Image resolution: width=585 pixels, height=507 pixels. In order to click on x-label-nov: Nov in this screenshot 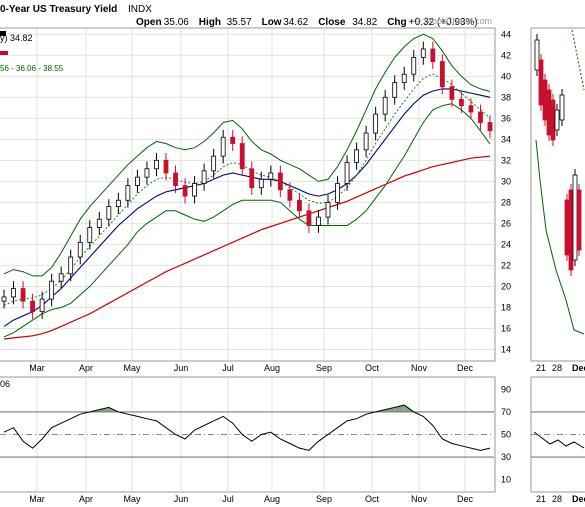, I will do `click(419, 368)`.